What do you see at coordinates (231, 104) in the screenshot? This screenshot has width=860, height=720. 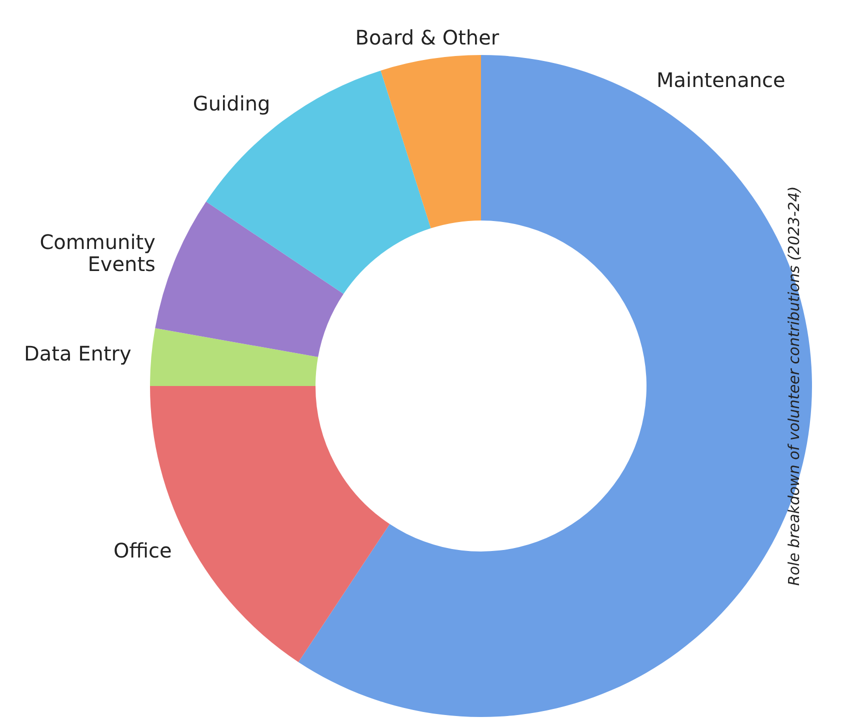 I see `slice-label: Guiding` at bounding box center [231, 104].